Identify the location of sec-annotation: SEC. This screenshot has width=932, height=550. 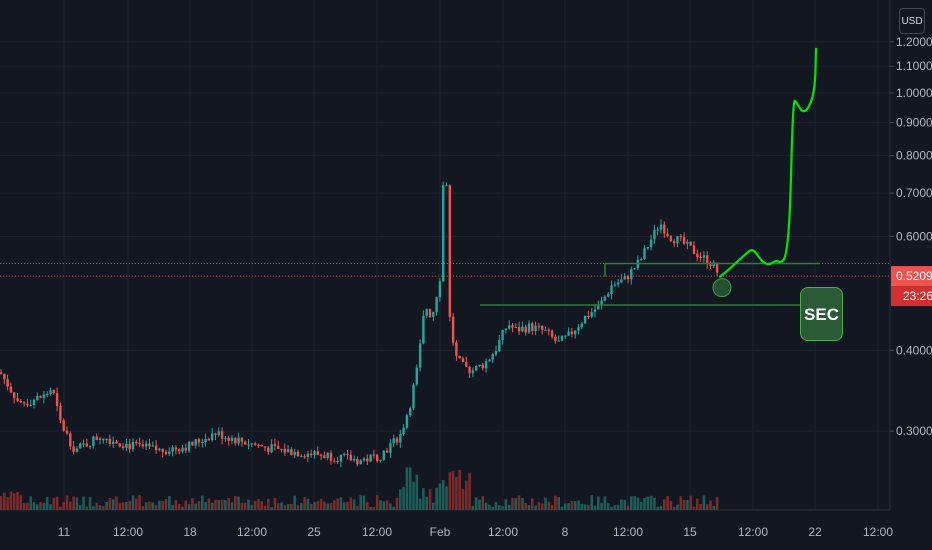
(821, 314).